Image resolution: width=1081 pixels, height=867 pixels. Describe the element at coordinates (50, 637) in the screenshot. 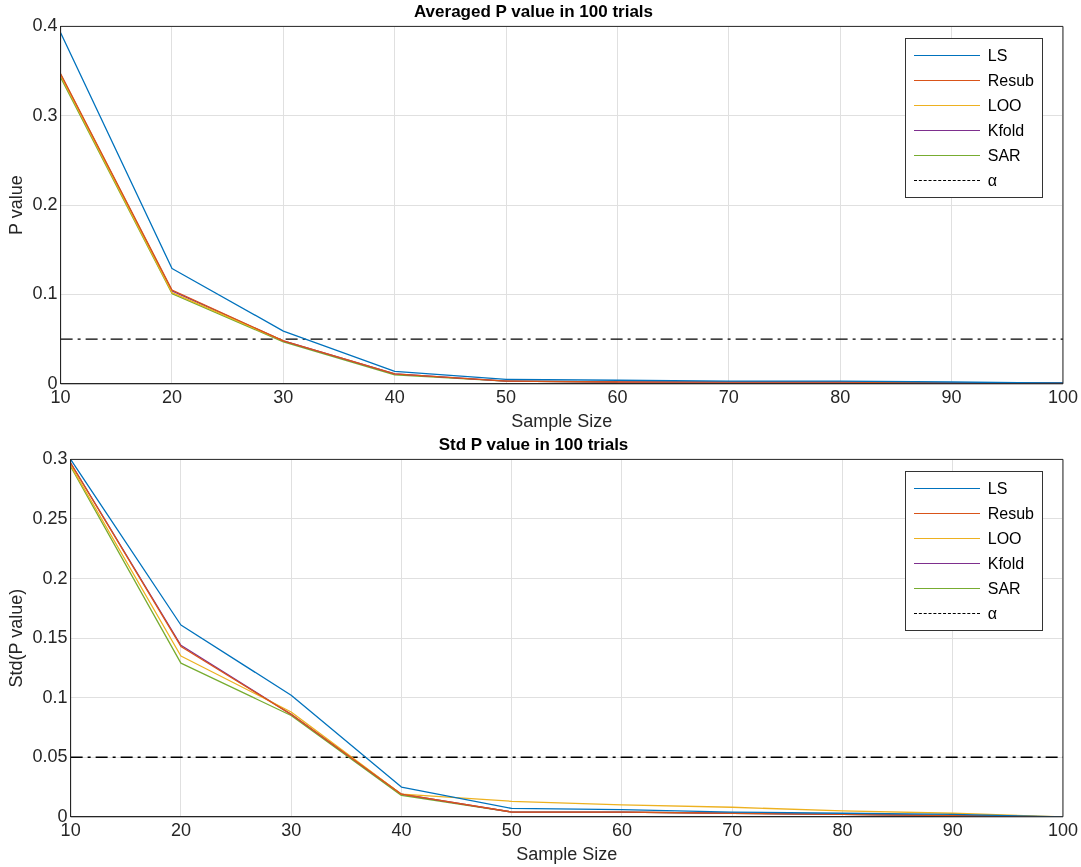

I see `y-tick-label: 0.15` at that location.